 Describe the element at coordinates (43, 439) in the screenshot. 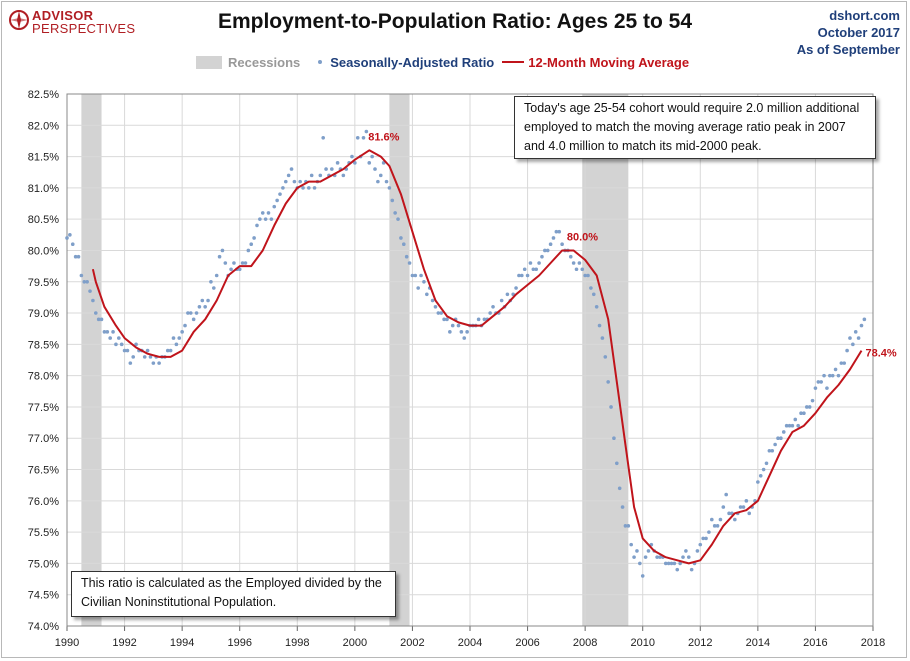

I see `y-tick-label: 77.0%` at that location.